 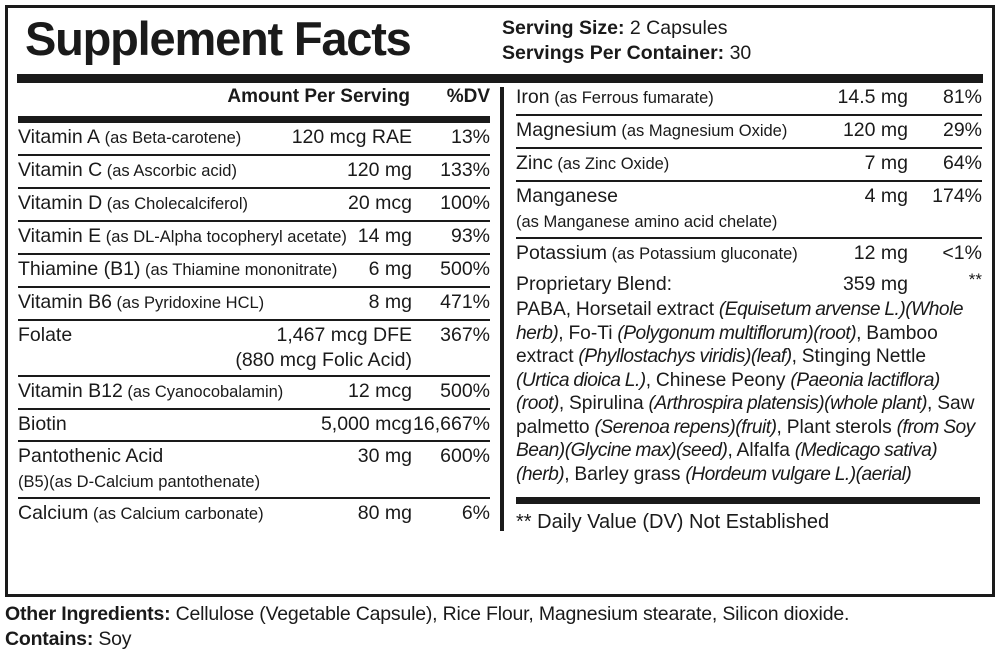 I want to click on nutrient-name: Calcium (as Calcium carbonate), so click(x=141, y=513).